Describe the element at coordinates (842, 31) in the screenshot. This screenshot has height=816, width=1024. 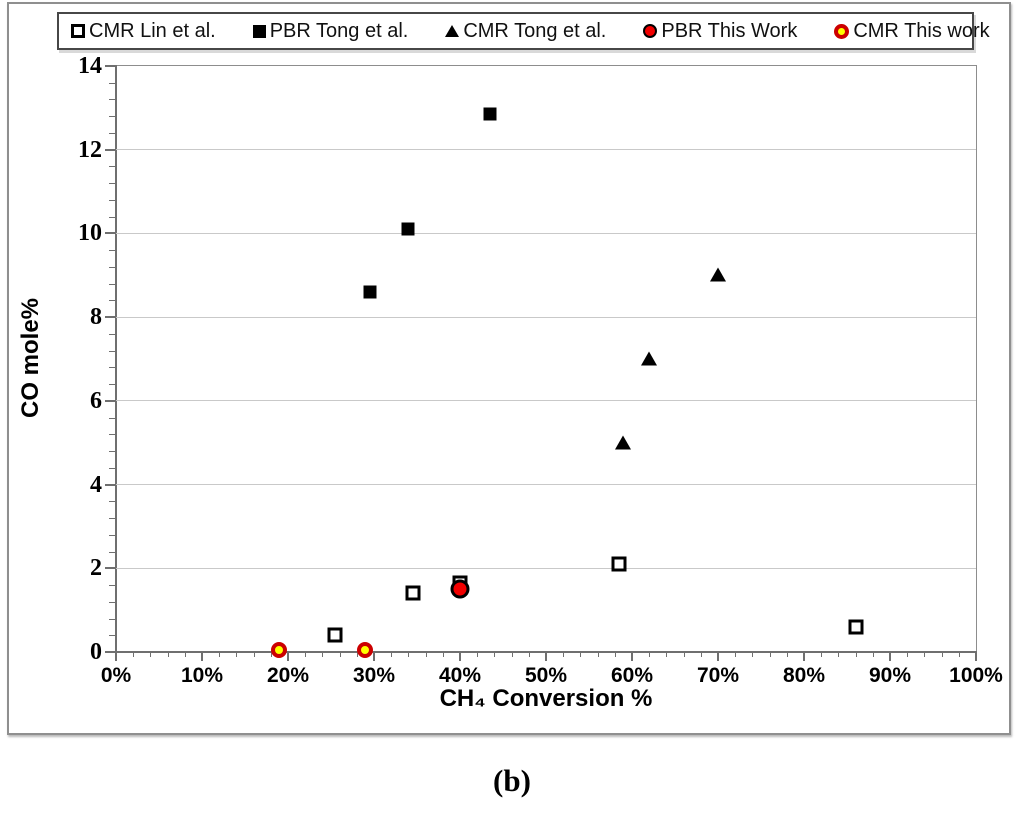
I see `yellow-circle-icon` at that location.